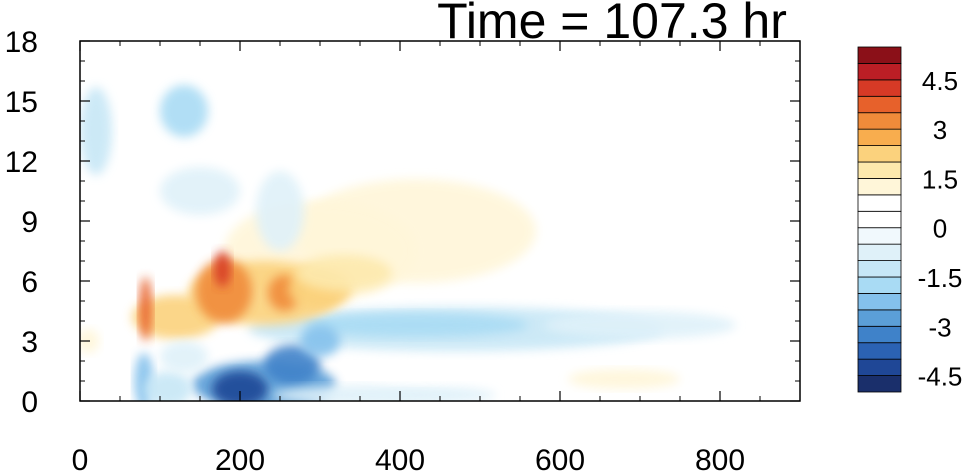 This screenshot has width=965, height=473. I want to click on colorbar-tick-label: -4.5, so click(940, 377).